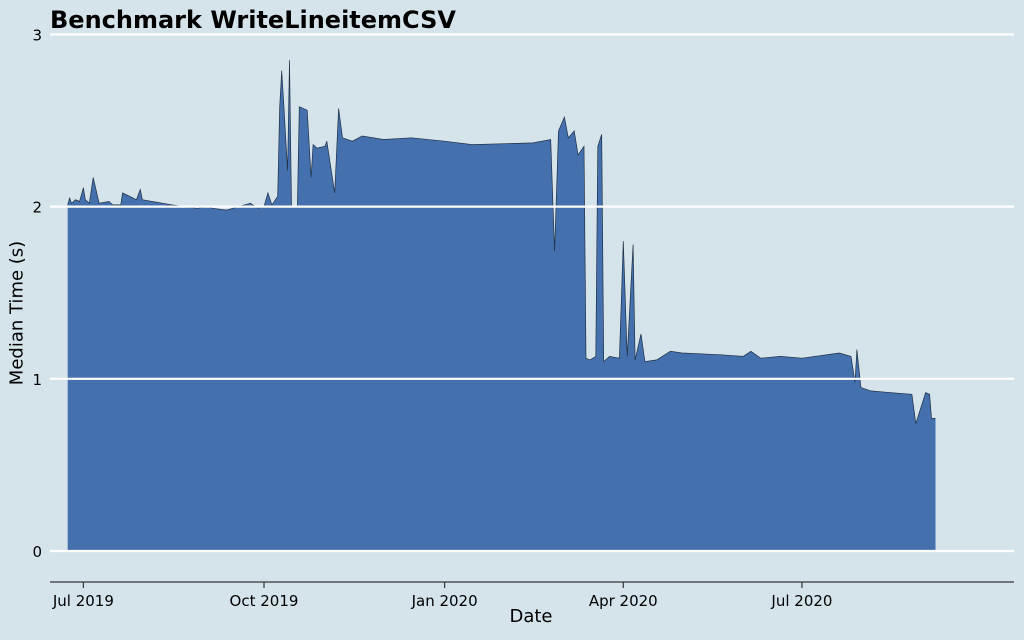  Describe the element at coordinates (623, 601) in the screenshot. I see `x-tick-label: Apr 2020` at that location.